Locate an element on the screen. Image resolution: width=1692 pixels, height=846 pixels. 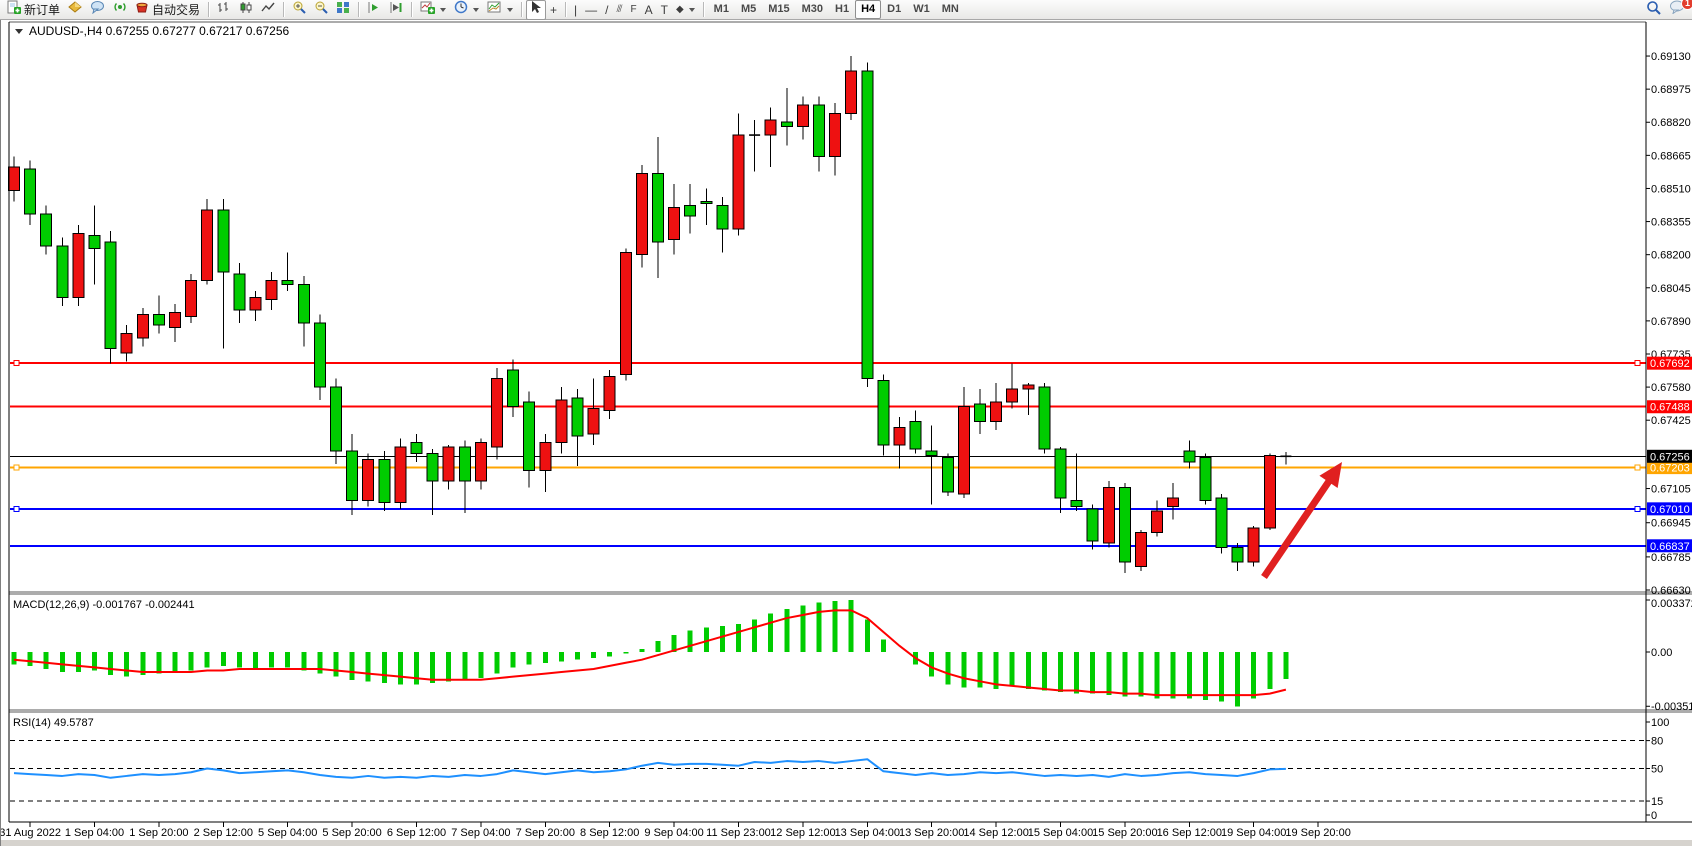
rsi-axis-label: 80 is located at coordinates (1657, 742).